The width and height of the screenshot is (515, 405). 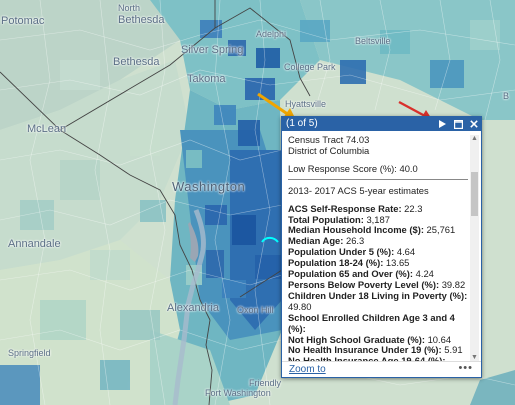 I want to click on attribute-row: Persons Below Poverty Level (%): 39.82, so click(x=378, y=284).